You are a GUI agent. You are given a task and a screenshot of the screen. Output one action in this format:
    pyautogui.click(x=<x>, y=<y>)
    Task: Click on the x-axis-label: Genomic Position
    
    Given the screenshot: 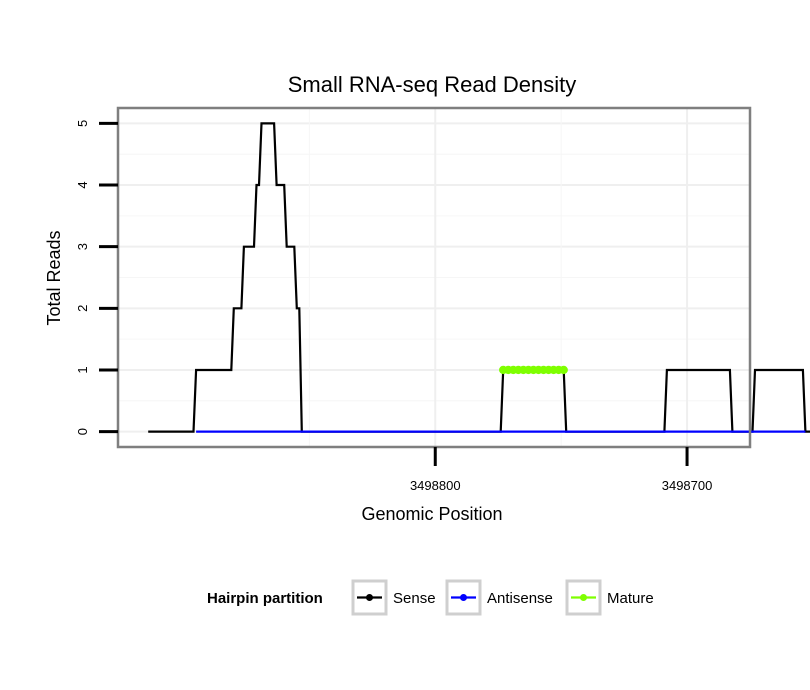 What is the action you would take?
    pyautogui.click(x=431, y=514)
    